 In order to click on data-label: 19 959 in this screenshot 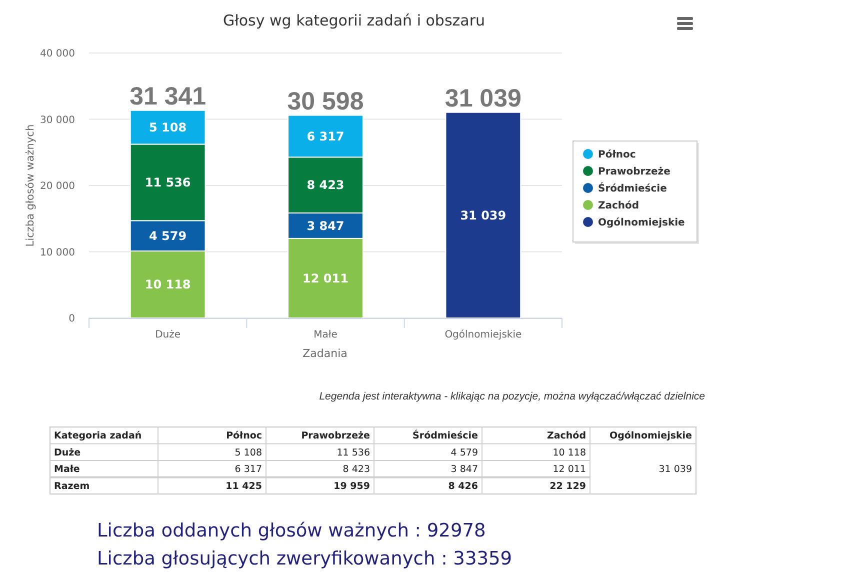, I will do `click(352, 486)`.